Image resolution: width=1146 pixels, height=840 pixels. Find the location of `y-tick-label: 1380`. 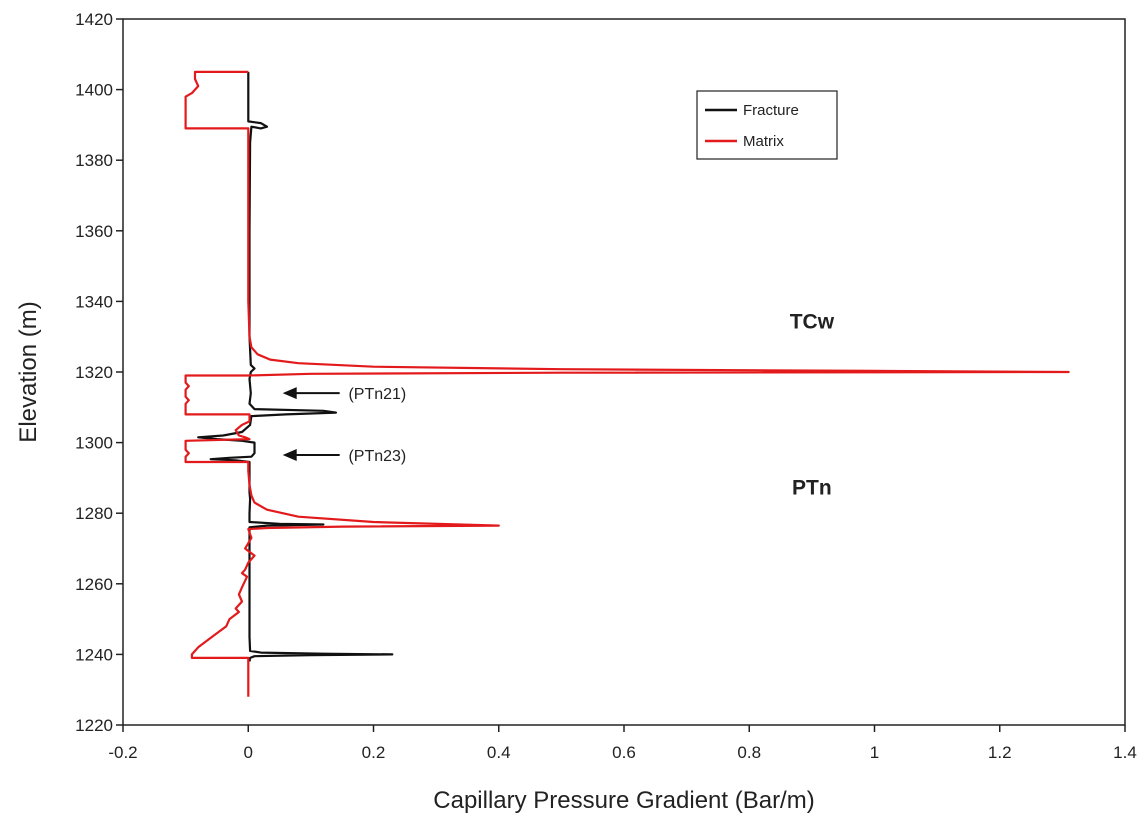

y-tick-label: 1380 is located at coordinates (94, 160).